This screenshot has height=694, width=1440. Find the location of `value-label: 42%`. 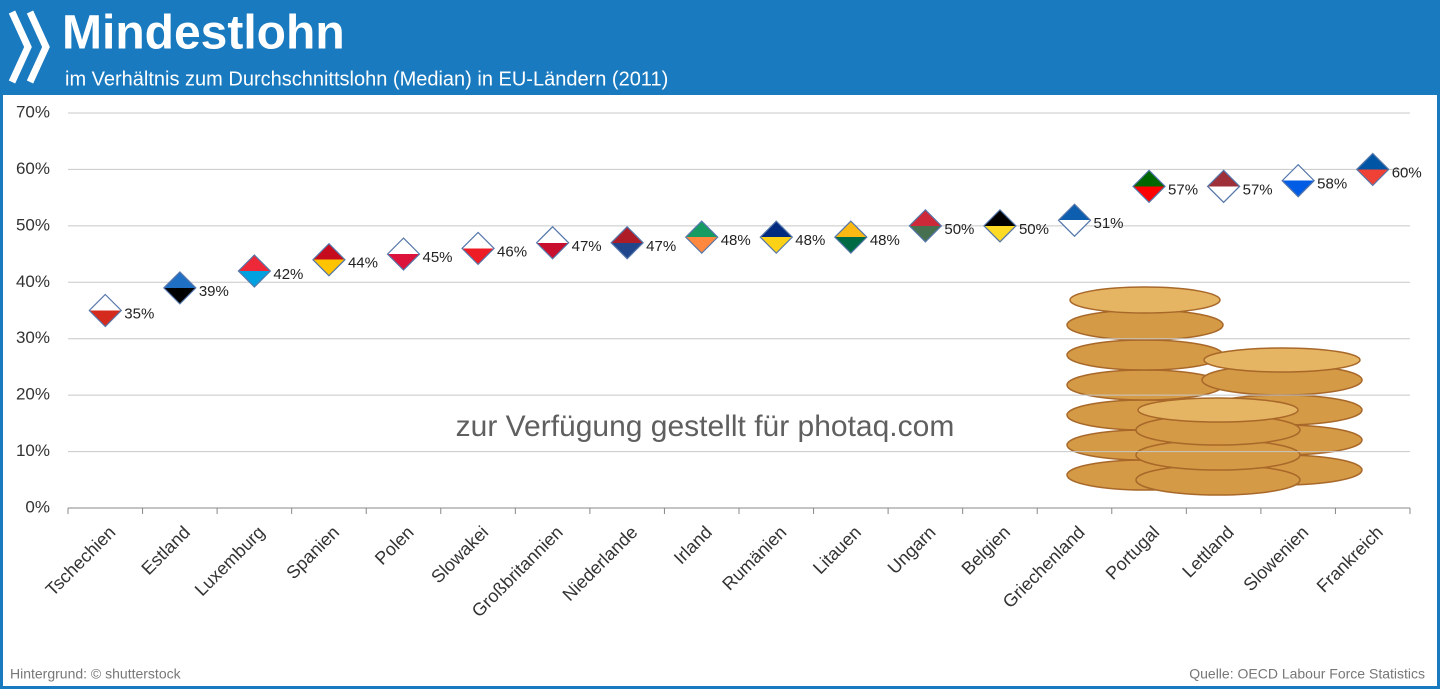

value-label: 42% is located at coordinates (288, 274).